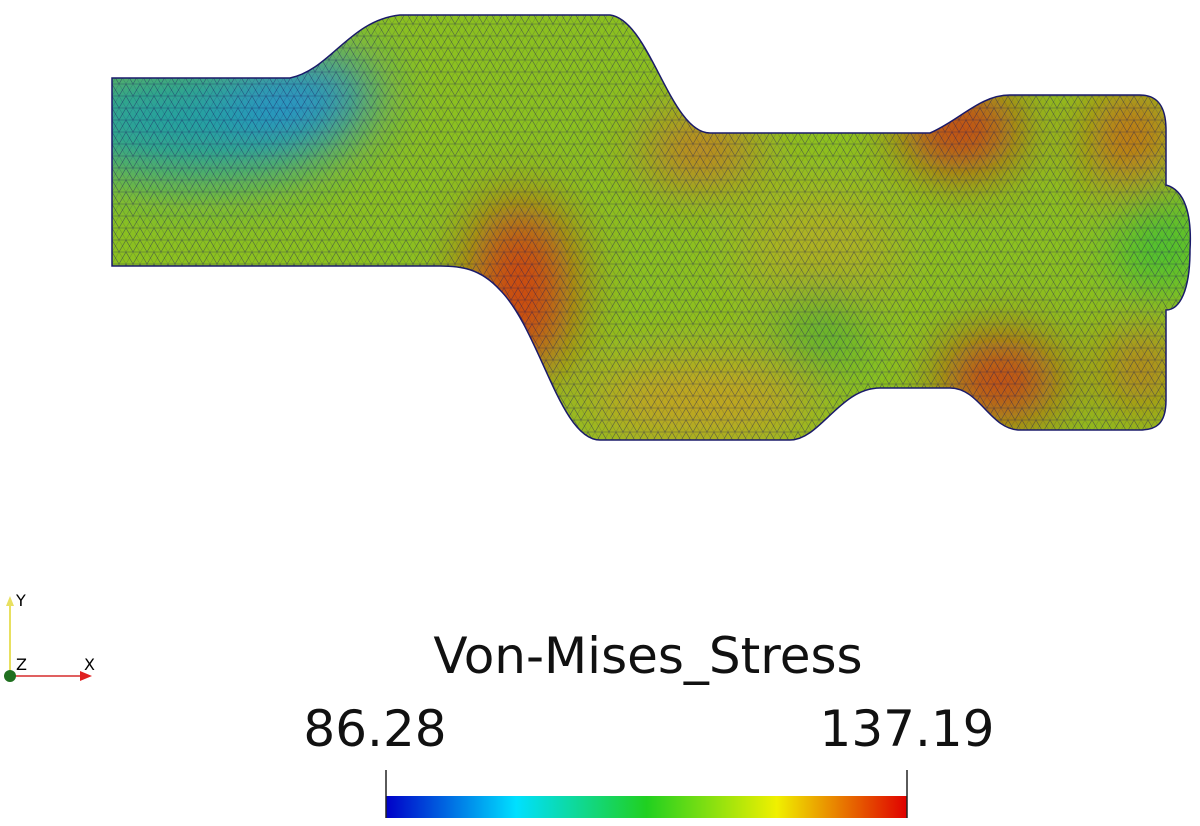  I want to click on axis-label-x: X, so click(89, 664).